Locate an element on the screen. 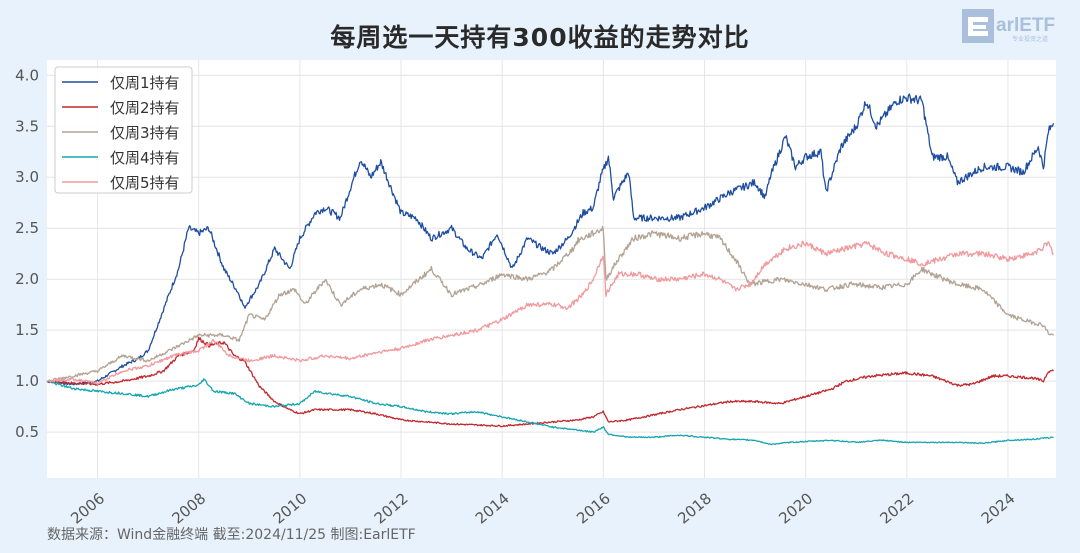  y-tick-label: 1.5 is located at coordinates (27, 330).